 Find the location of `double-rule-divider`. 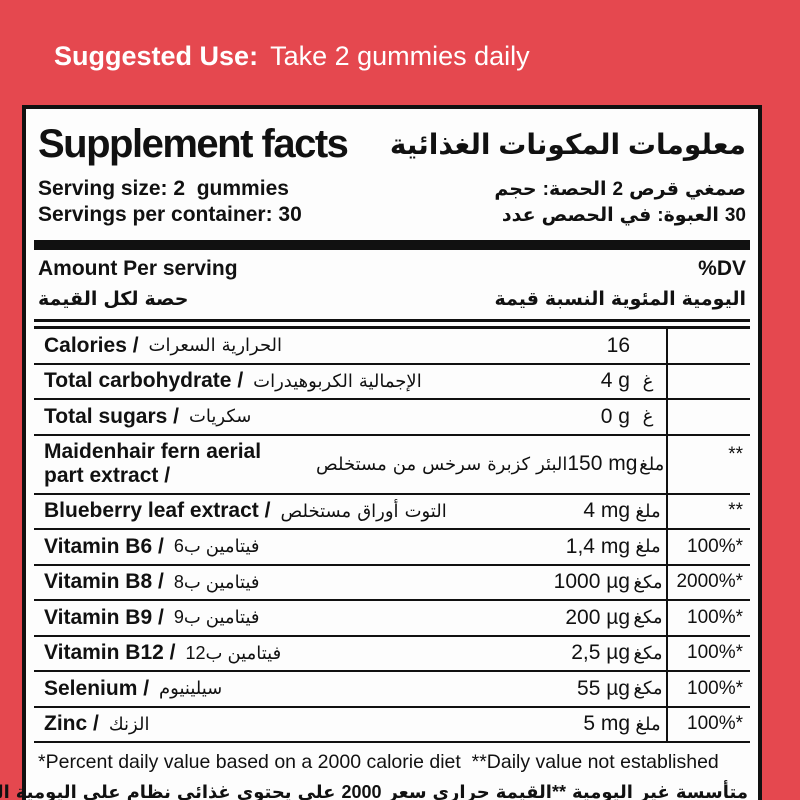

double-rule-divider is located at coordinates (392, 324).